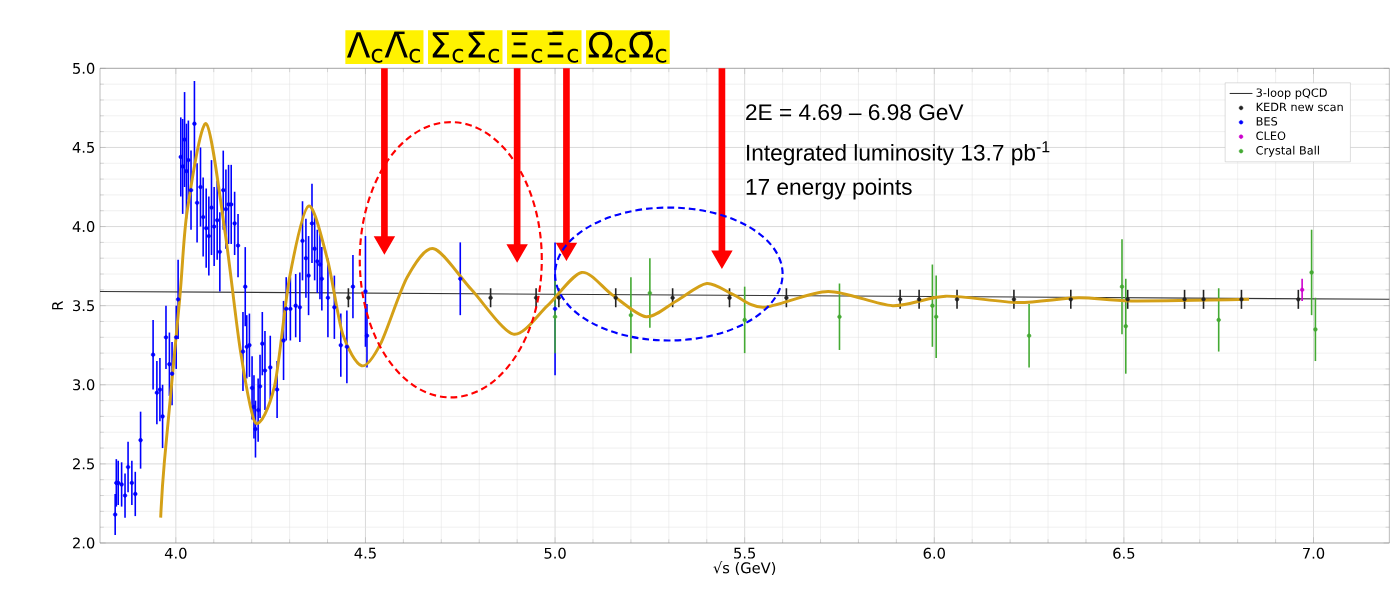 The width and height of the screenshot is (1399, 590). I want to click on text: Λ$_{c}$Λ̄$_{c}$, so click(383, 47).